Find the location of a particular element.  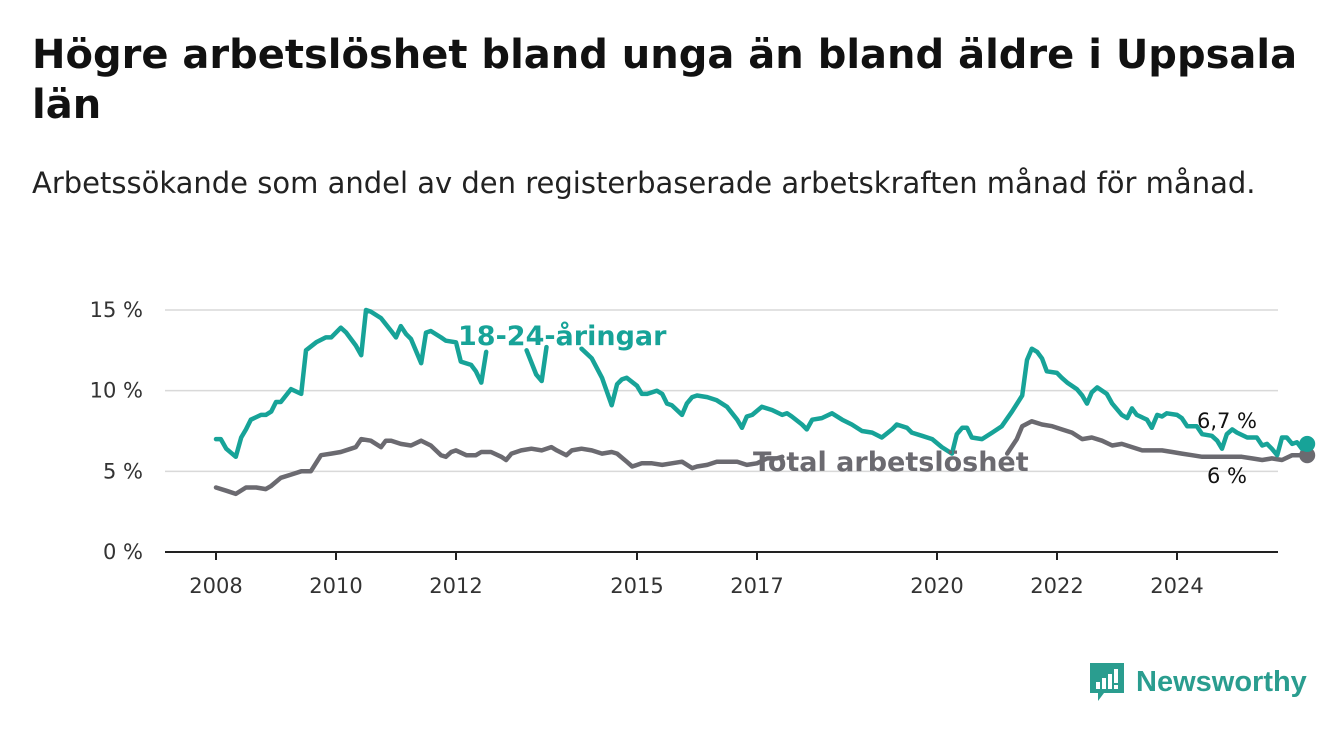

series-line is located at coordinates (761, 458).